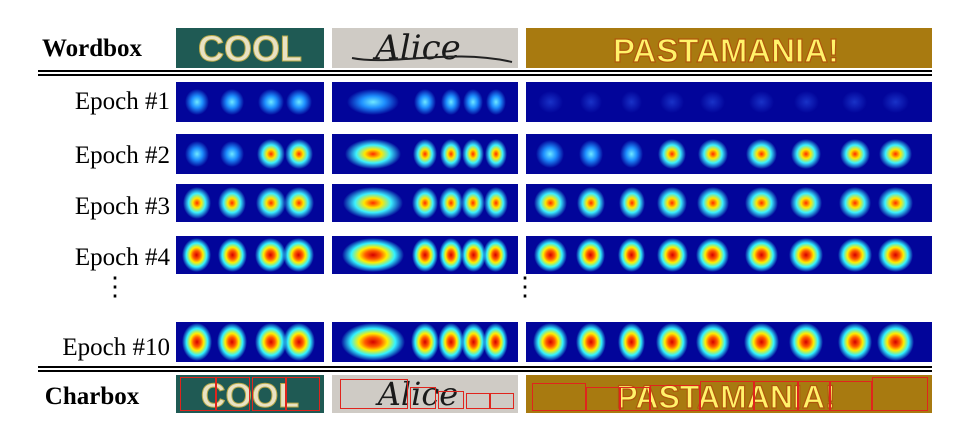 This screenshot has height=440, width=968. What do you see at coordinates (525, 286) in the screenshot?
I see `ellipsis-right: ⋮` at bounding box center [525, 286].